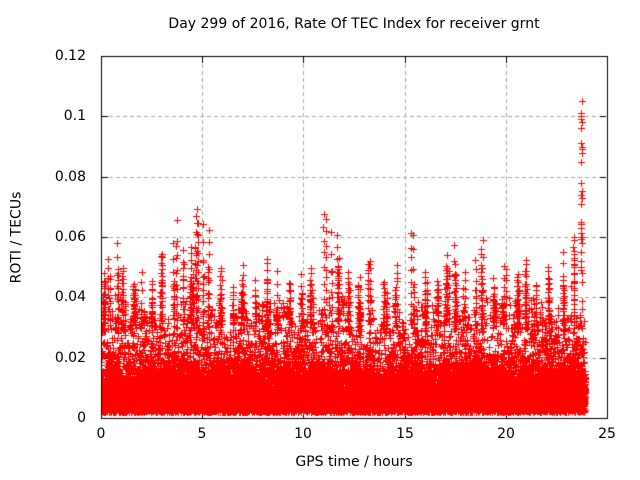 This screenshot has height=480, width=640. I want to click on x-tick-label: 20, so click(506, 434).